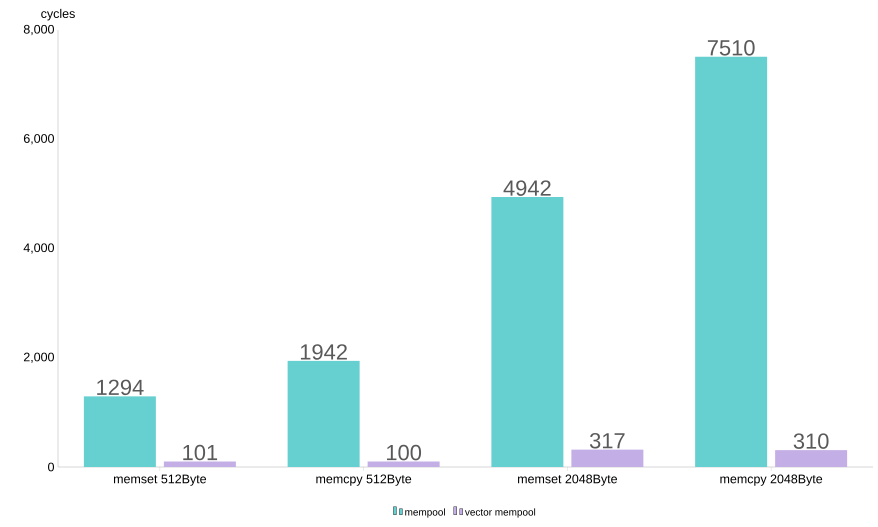 The image size is (878, 527). What do you see at coordinates (51, 467) in the screenshot?
I see `y-tick-label: 0` at bounding box center [51, 467].